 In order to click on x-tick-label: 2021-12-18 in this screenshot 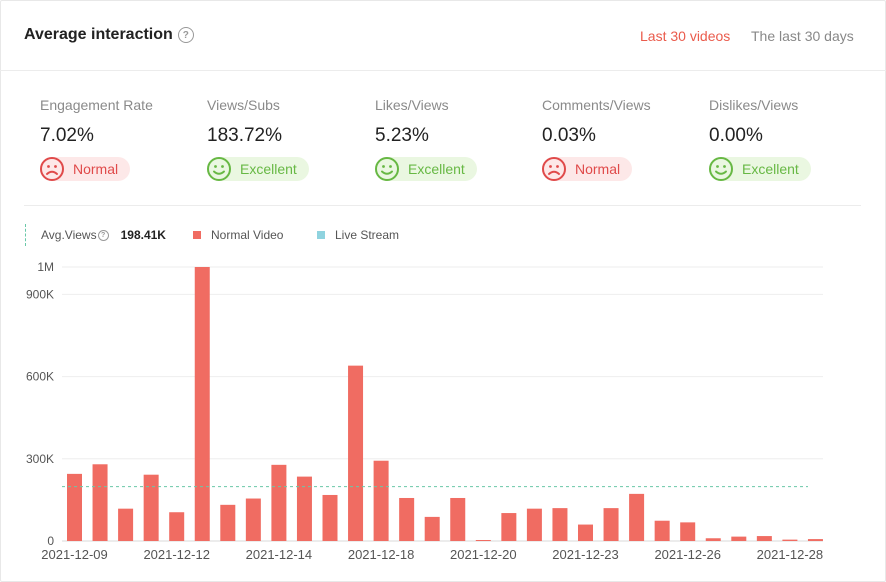, I will do `click(381, 554)`.